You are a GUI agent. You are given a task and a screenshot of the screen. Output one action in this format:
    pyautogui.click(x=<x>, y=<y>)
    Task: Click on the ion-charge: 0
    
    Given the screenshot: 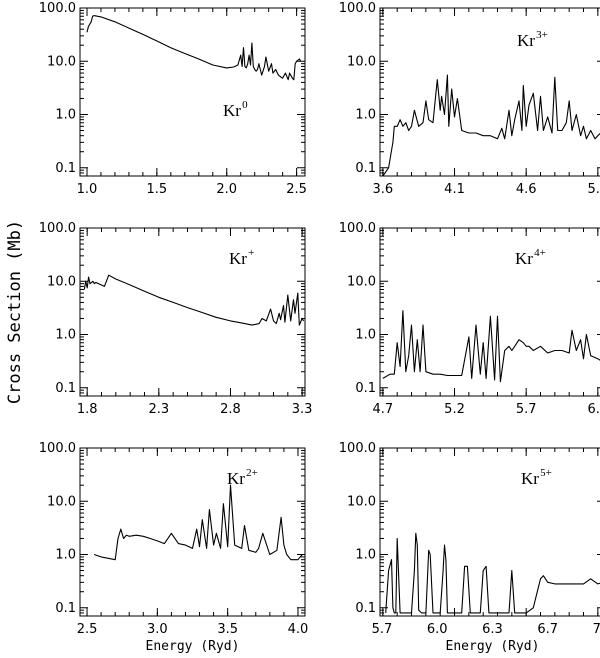 What is the action you would take?
    pyautogui.click(x=245, y=105)
    